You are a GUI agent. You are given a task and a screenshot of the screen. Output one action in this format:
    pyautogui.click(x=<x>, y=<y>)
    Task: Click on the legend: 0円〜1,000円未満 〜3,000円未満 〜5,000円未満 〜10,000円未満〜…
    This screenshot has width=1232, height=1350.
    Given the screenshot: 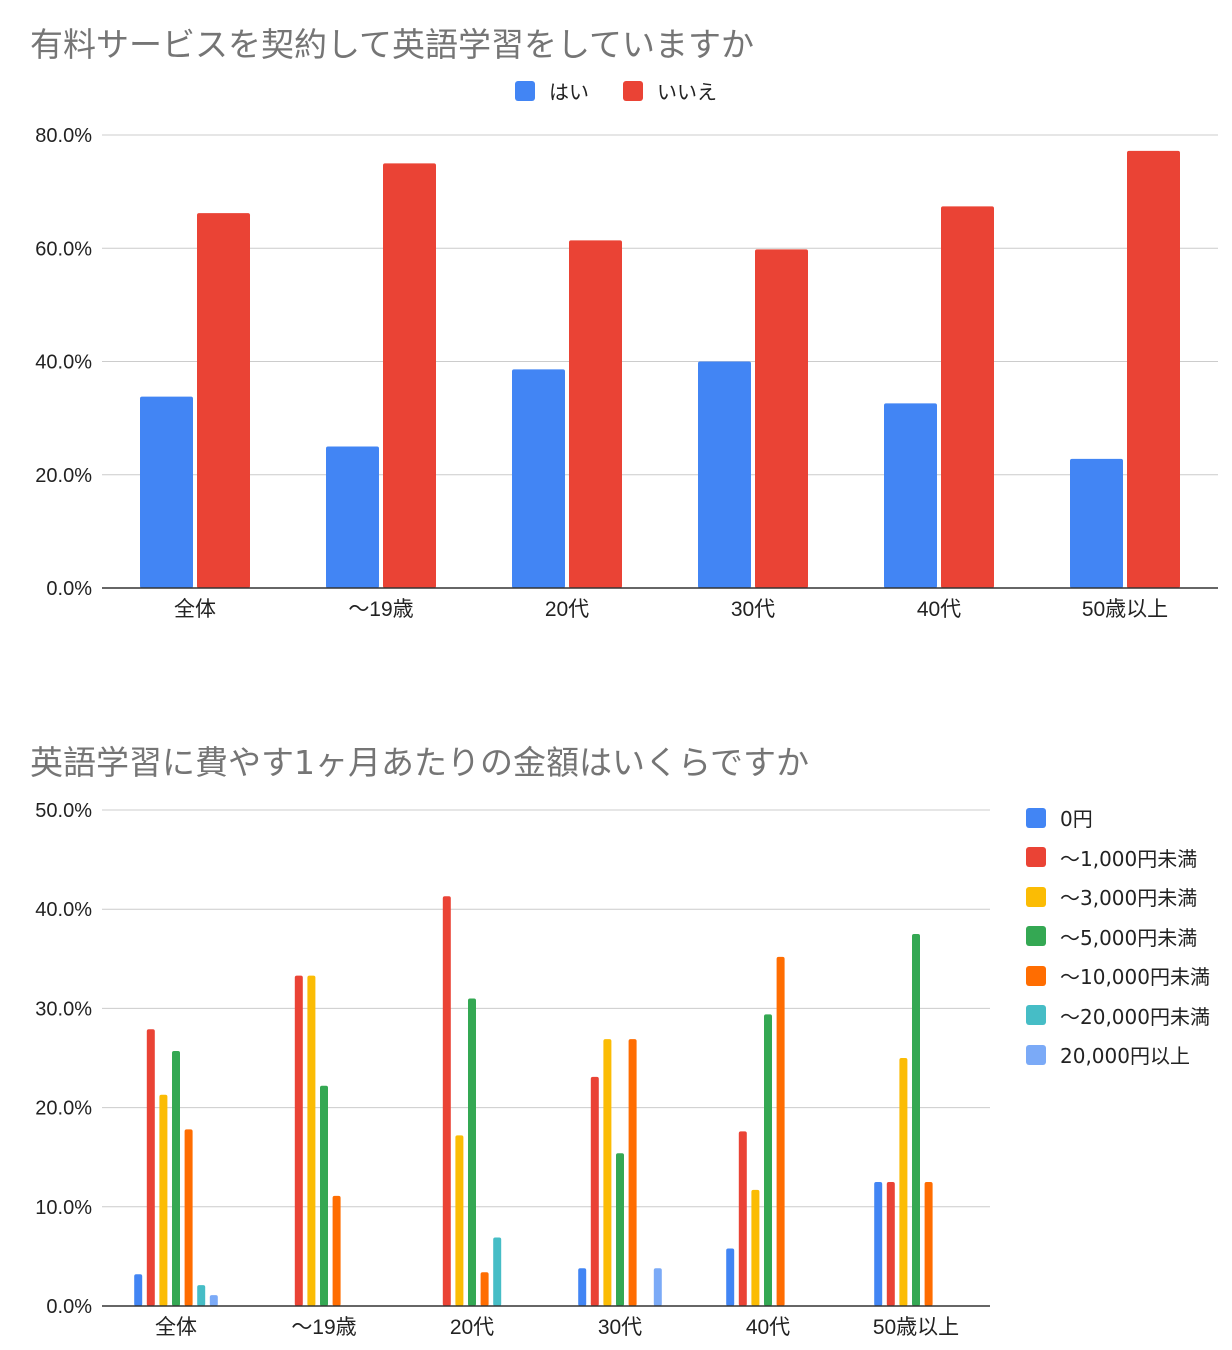 What is the action you would take?
    pyautogui.click(x=1118, y=936)
    